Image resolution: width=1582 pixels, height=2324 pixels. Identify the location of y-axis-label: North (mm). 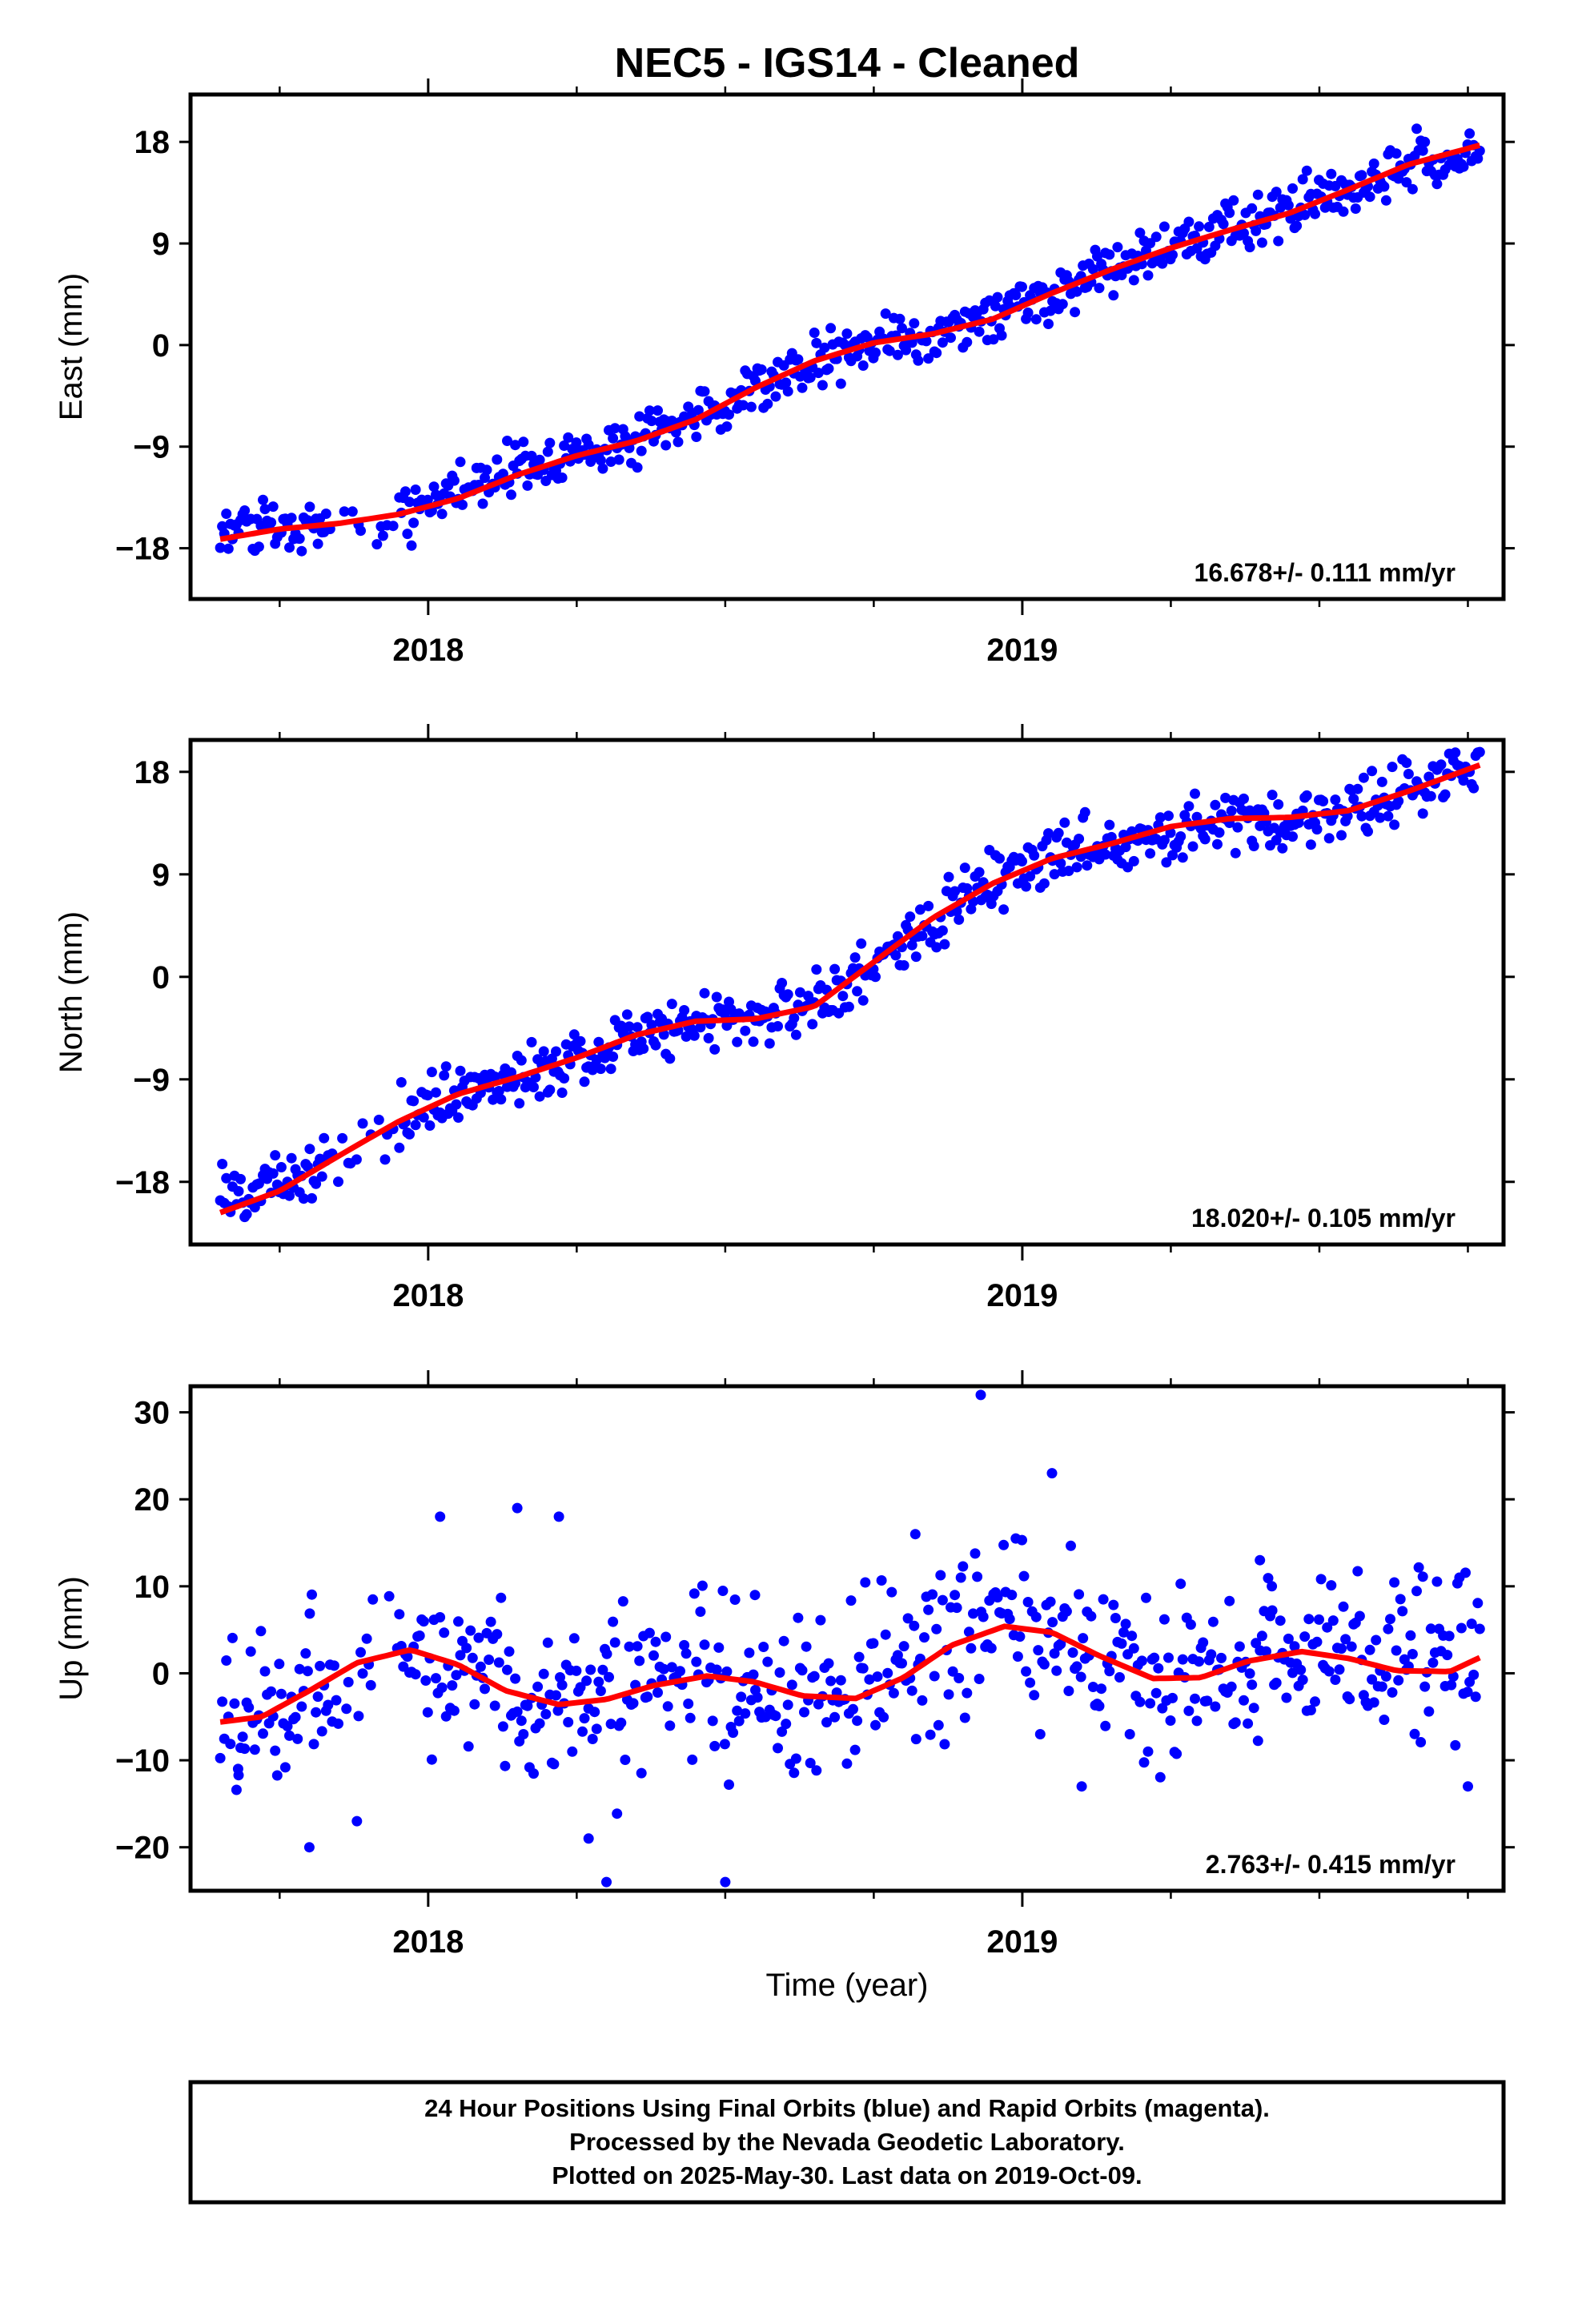
(71, 992).